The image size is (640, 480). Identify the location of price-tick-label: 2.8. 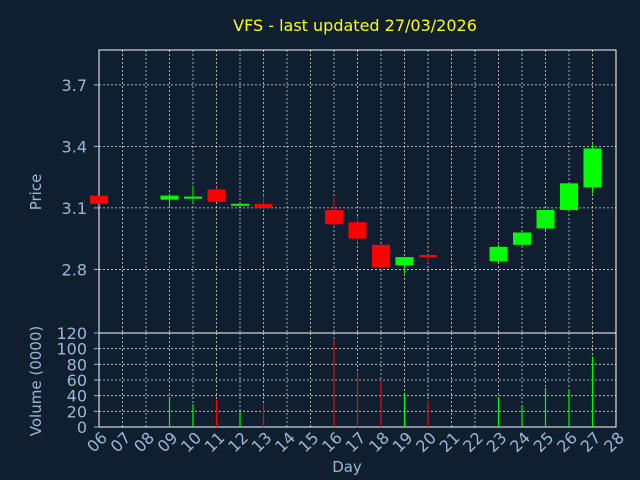
(74, 269).